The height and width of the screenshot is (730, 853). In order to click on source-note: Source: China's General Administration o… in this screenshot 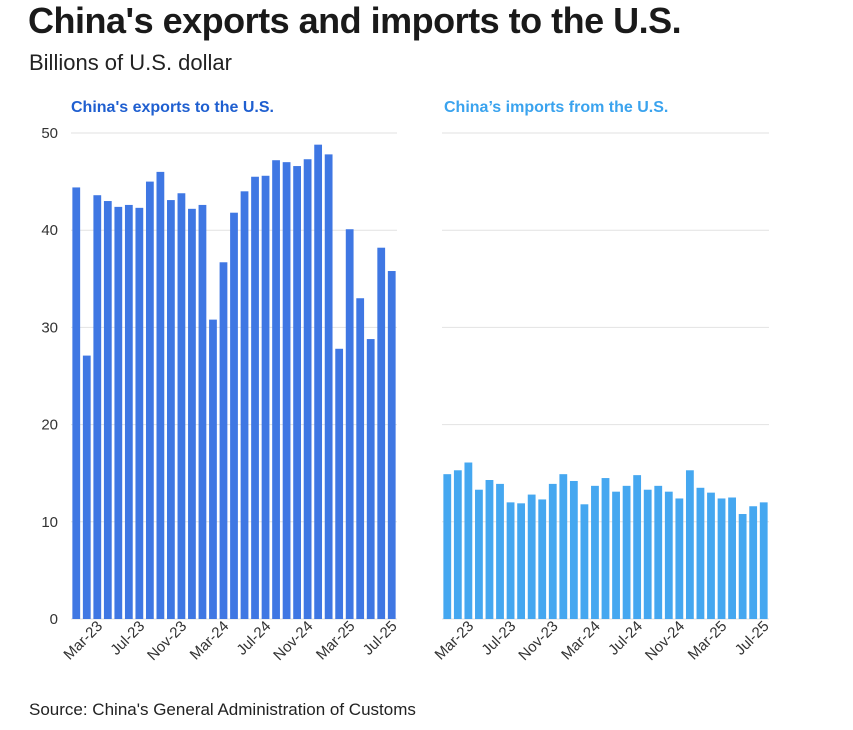, I will do `click(222, 709)`.